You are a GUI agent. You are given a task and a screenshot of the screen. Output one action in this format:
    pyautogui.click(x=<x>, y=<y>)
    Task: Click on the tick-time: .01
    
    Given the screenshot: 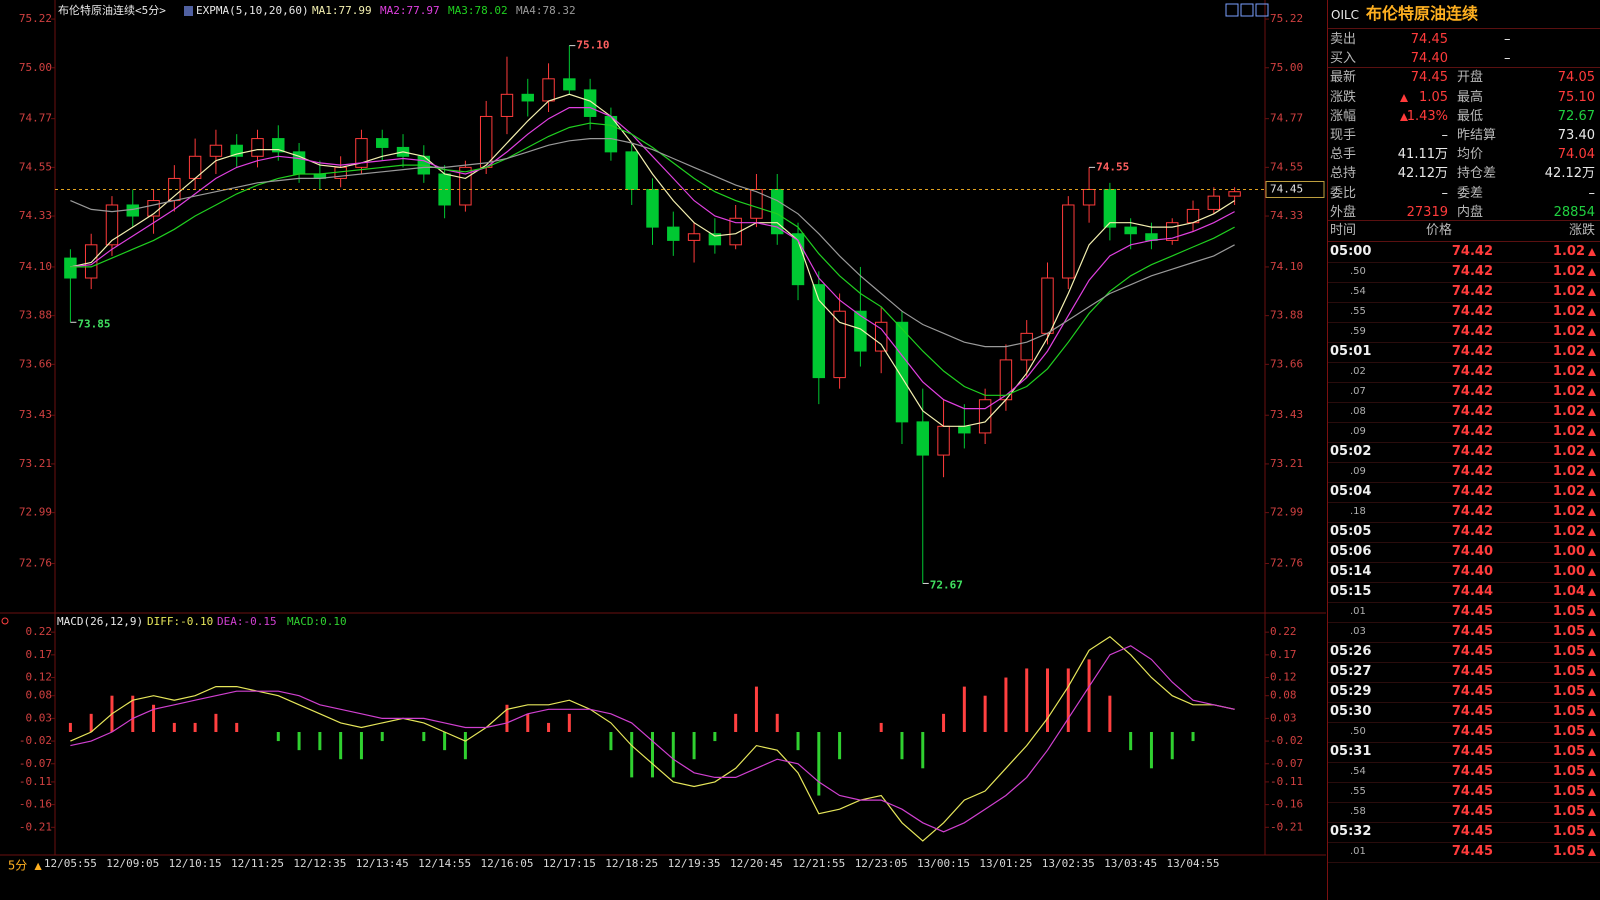 What is the action you would take?
    pyautogui.click(x=1358, y=851)
    